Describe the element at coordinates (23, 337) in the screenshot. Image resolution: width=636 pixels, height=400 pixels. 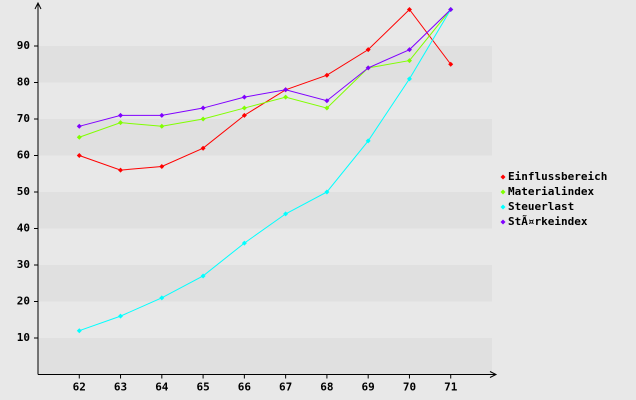
I see `y-tick-label: 10` at that location.